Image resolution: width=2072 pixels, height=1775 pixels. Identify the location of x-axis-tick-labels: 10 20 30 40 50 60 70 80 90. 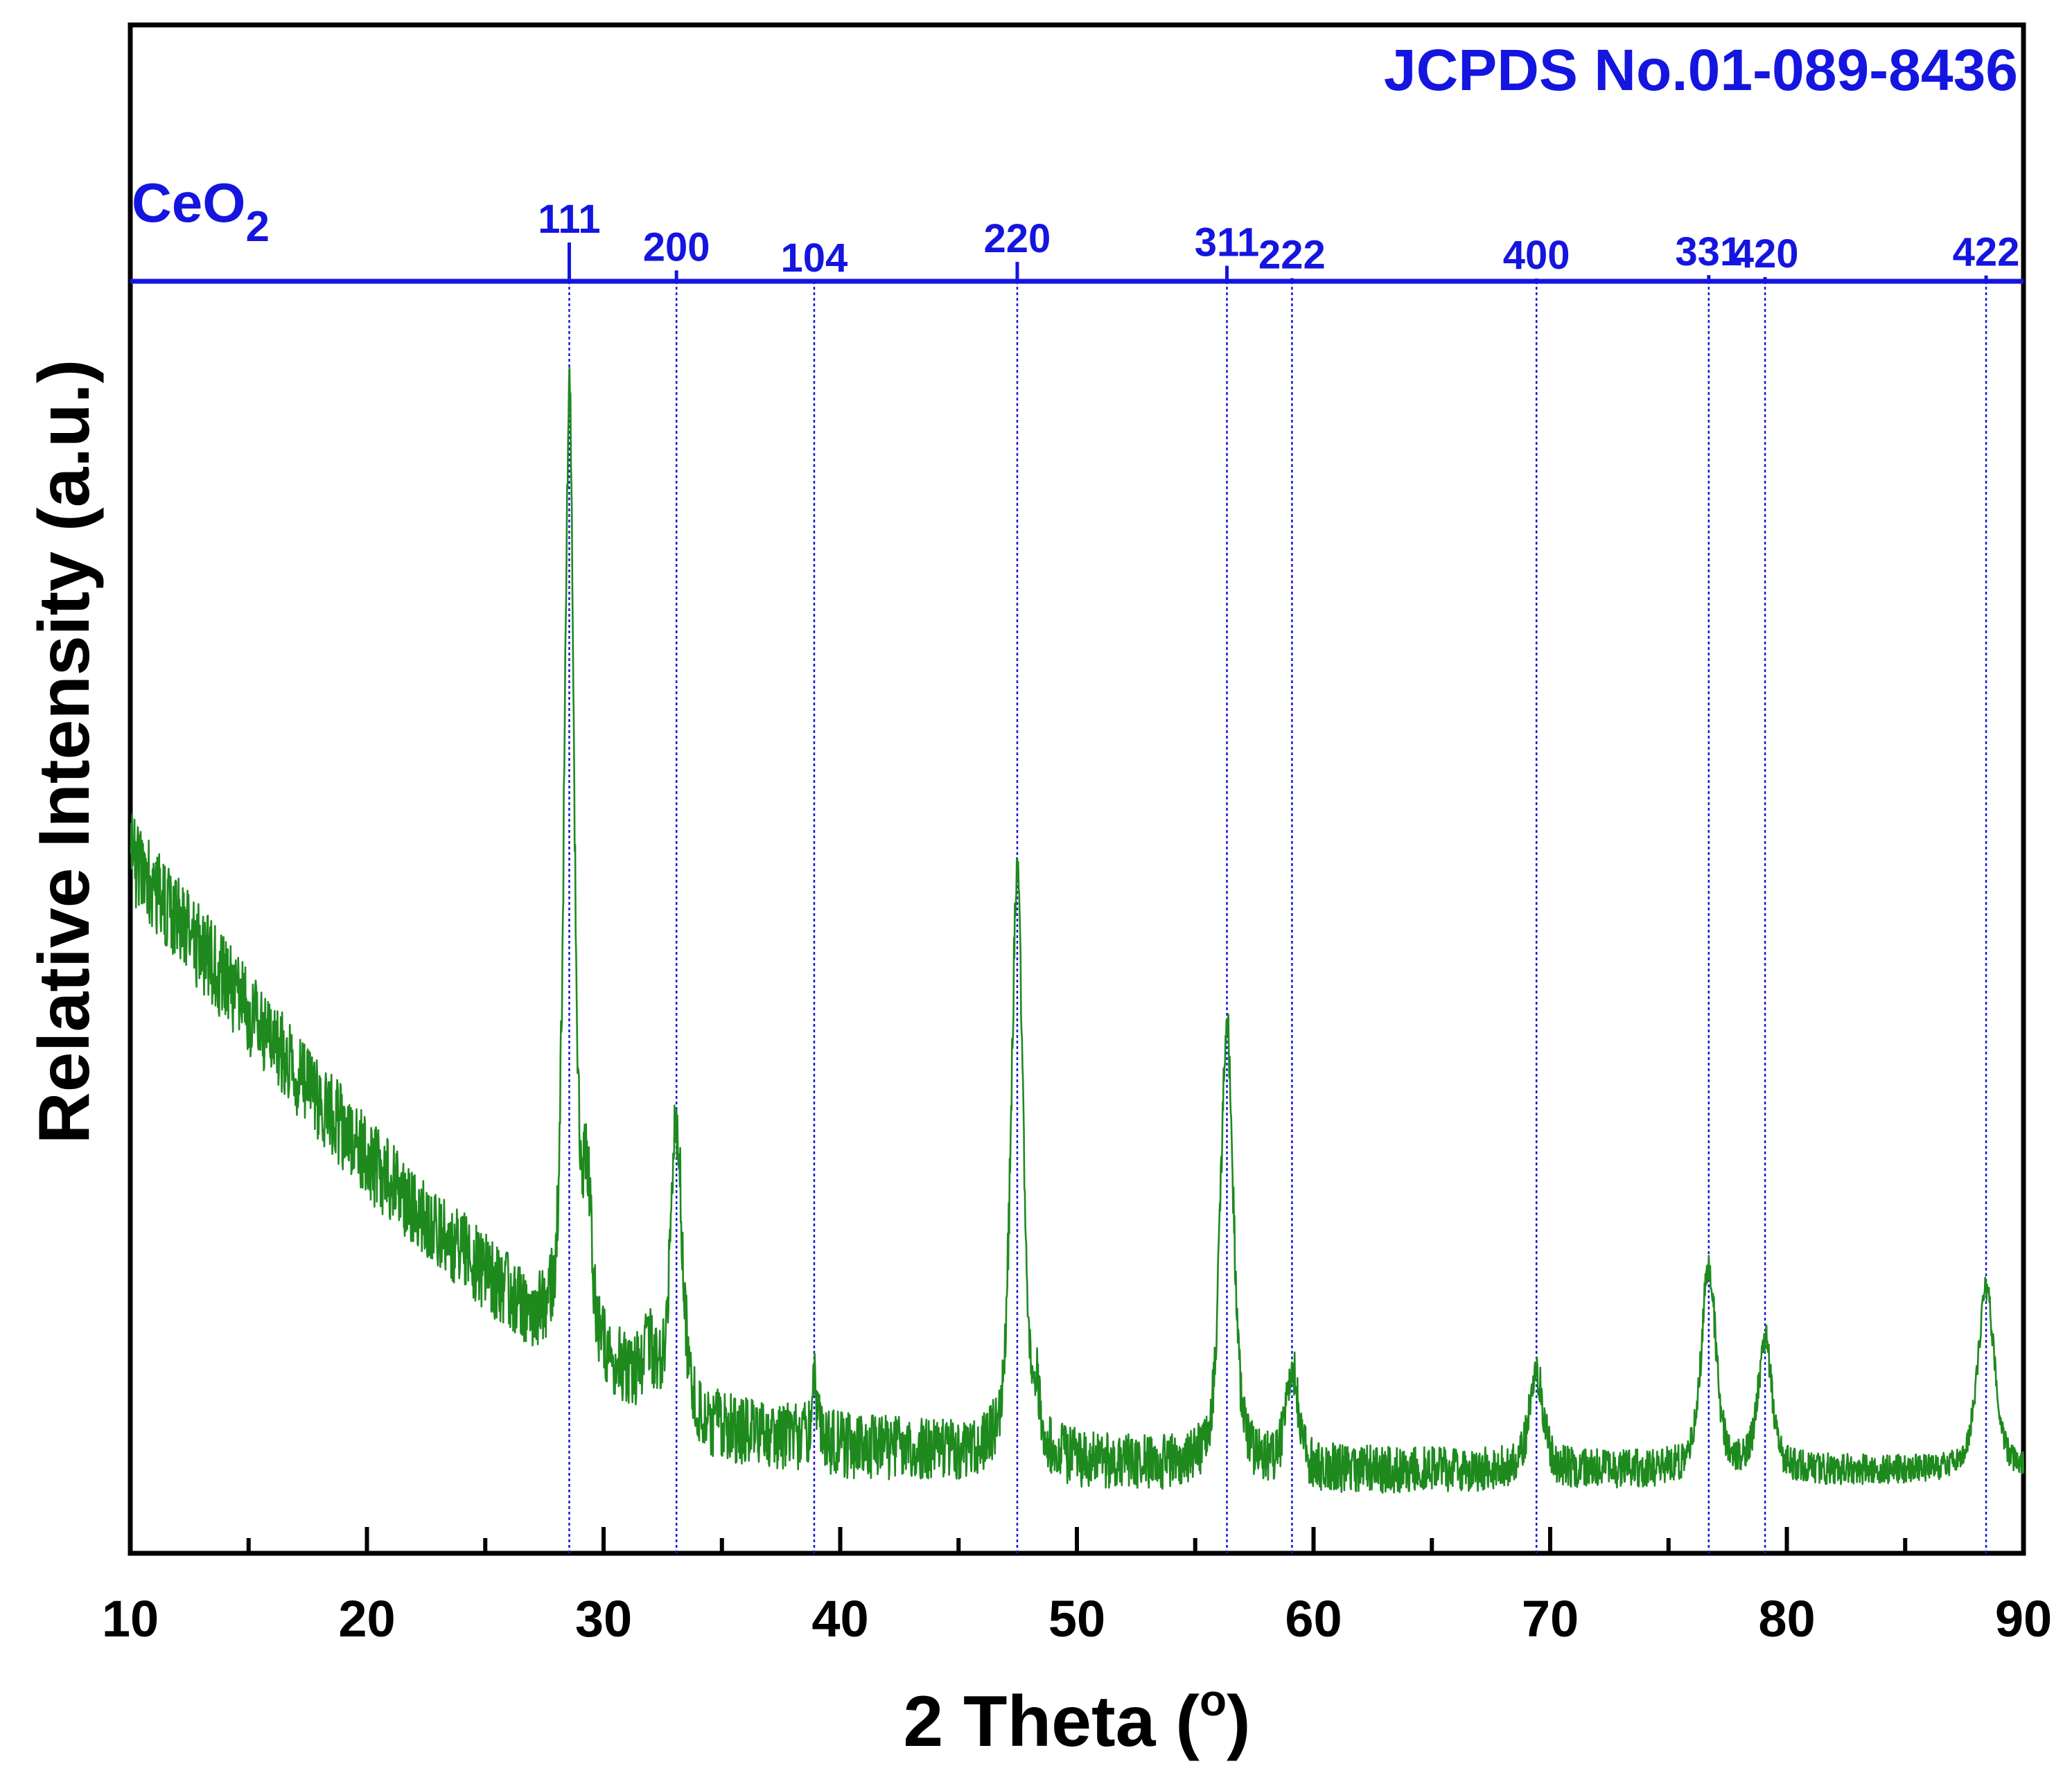
(1077, 1619).